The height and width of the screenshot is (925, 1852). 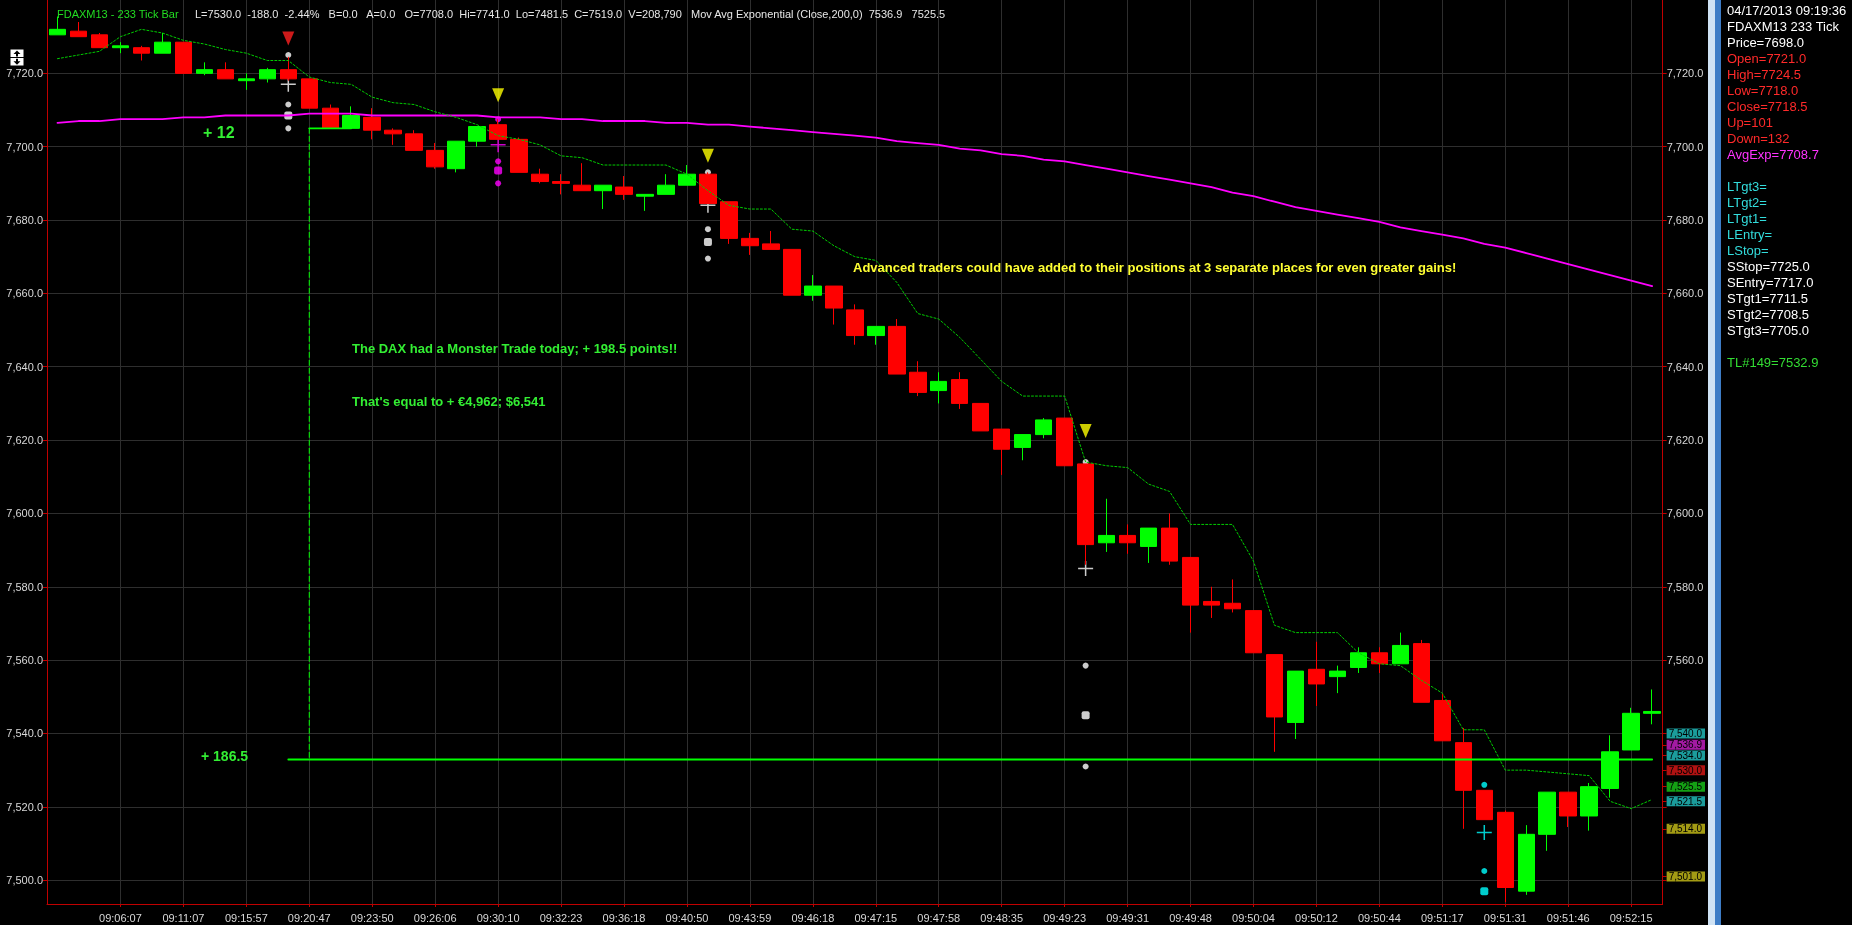 What do you see at coordinates (1685, 733) in the screenshot?
I see `y2-tick-label: 7,540.0` at bounding box center [1685, 733].